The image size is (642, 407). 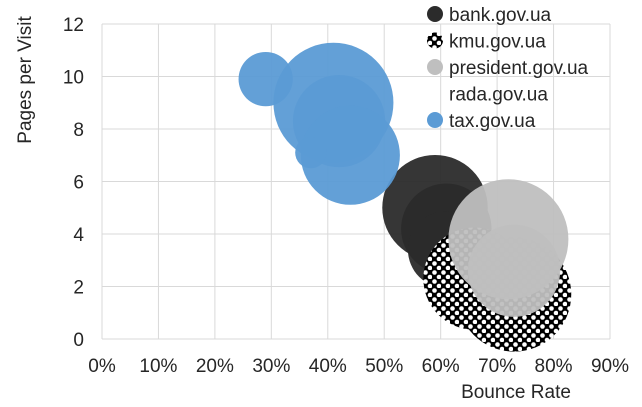 What do you see at coordinates (78, 183) in the screenshot?
I see `y-tick-label: 6` at bounding box center [78, 183].